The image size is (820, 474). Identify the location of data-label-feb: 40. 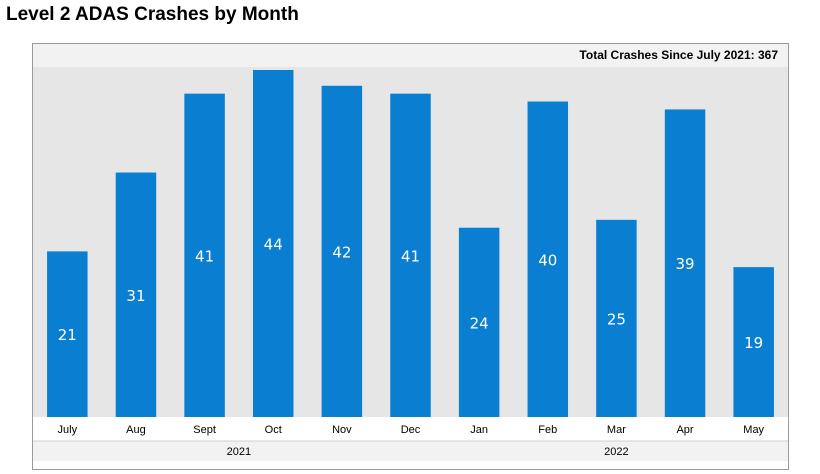
(547, 260).